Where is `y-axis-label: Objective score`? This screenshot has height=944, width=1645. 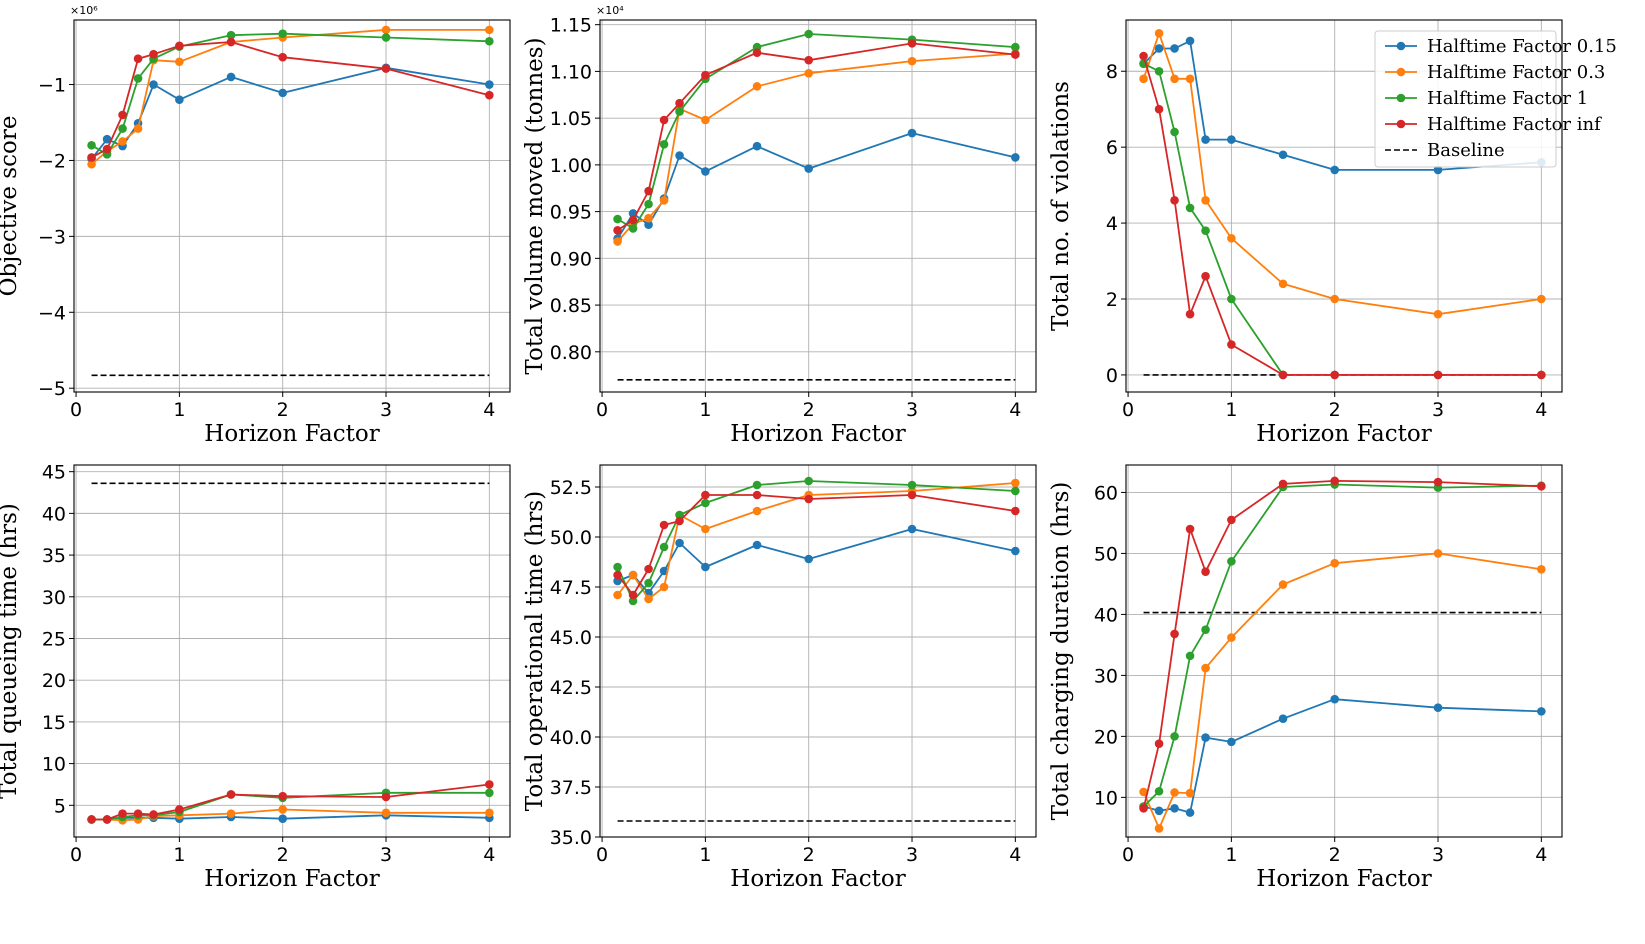
y-axis-label: Objective score is located at coordinates (11, 206).